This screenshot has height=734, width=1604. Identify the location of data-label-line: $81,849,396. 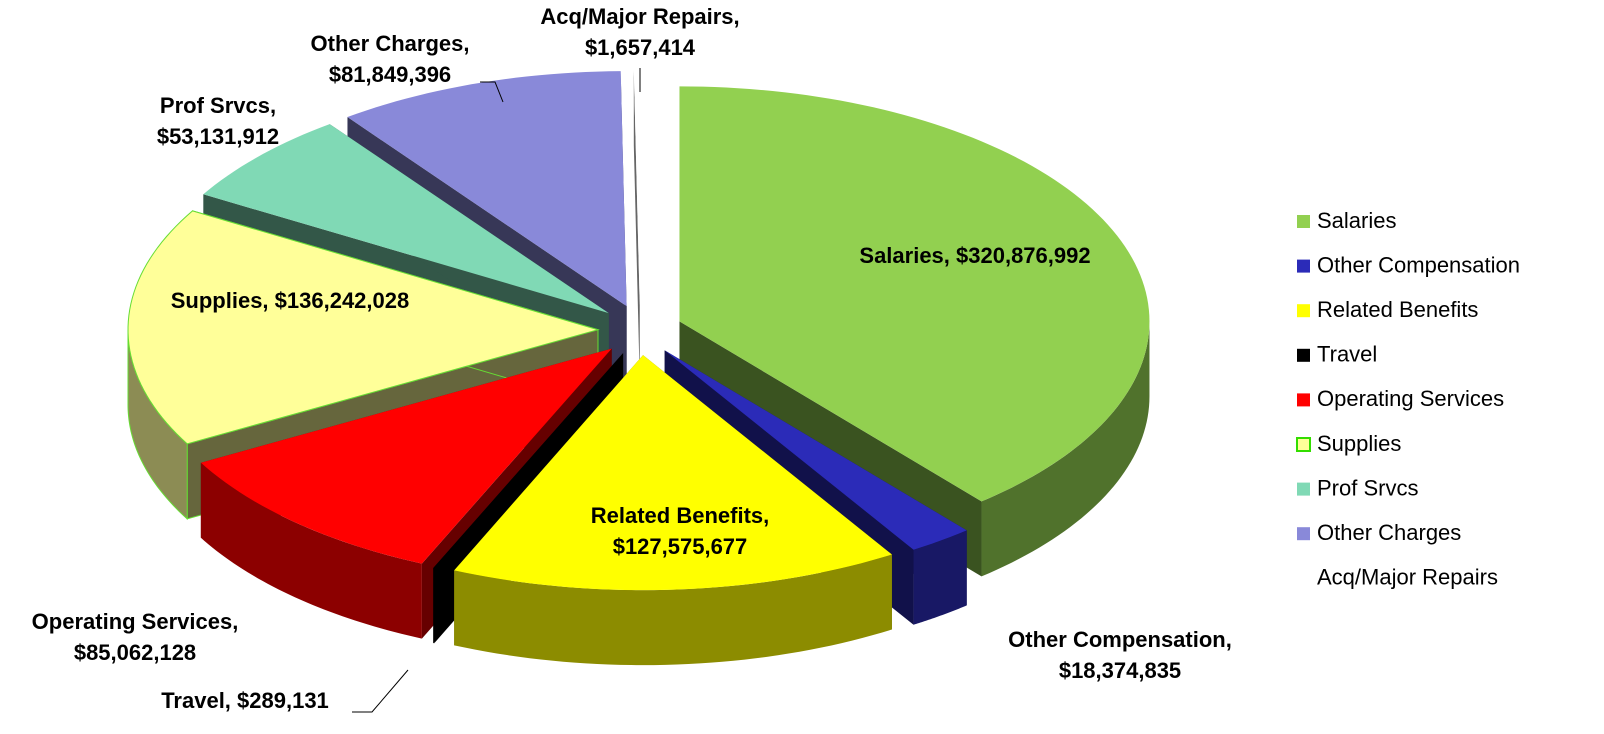
(390, 74).